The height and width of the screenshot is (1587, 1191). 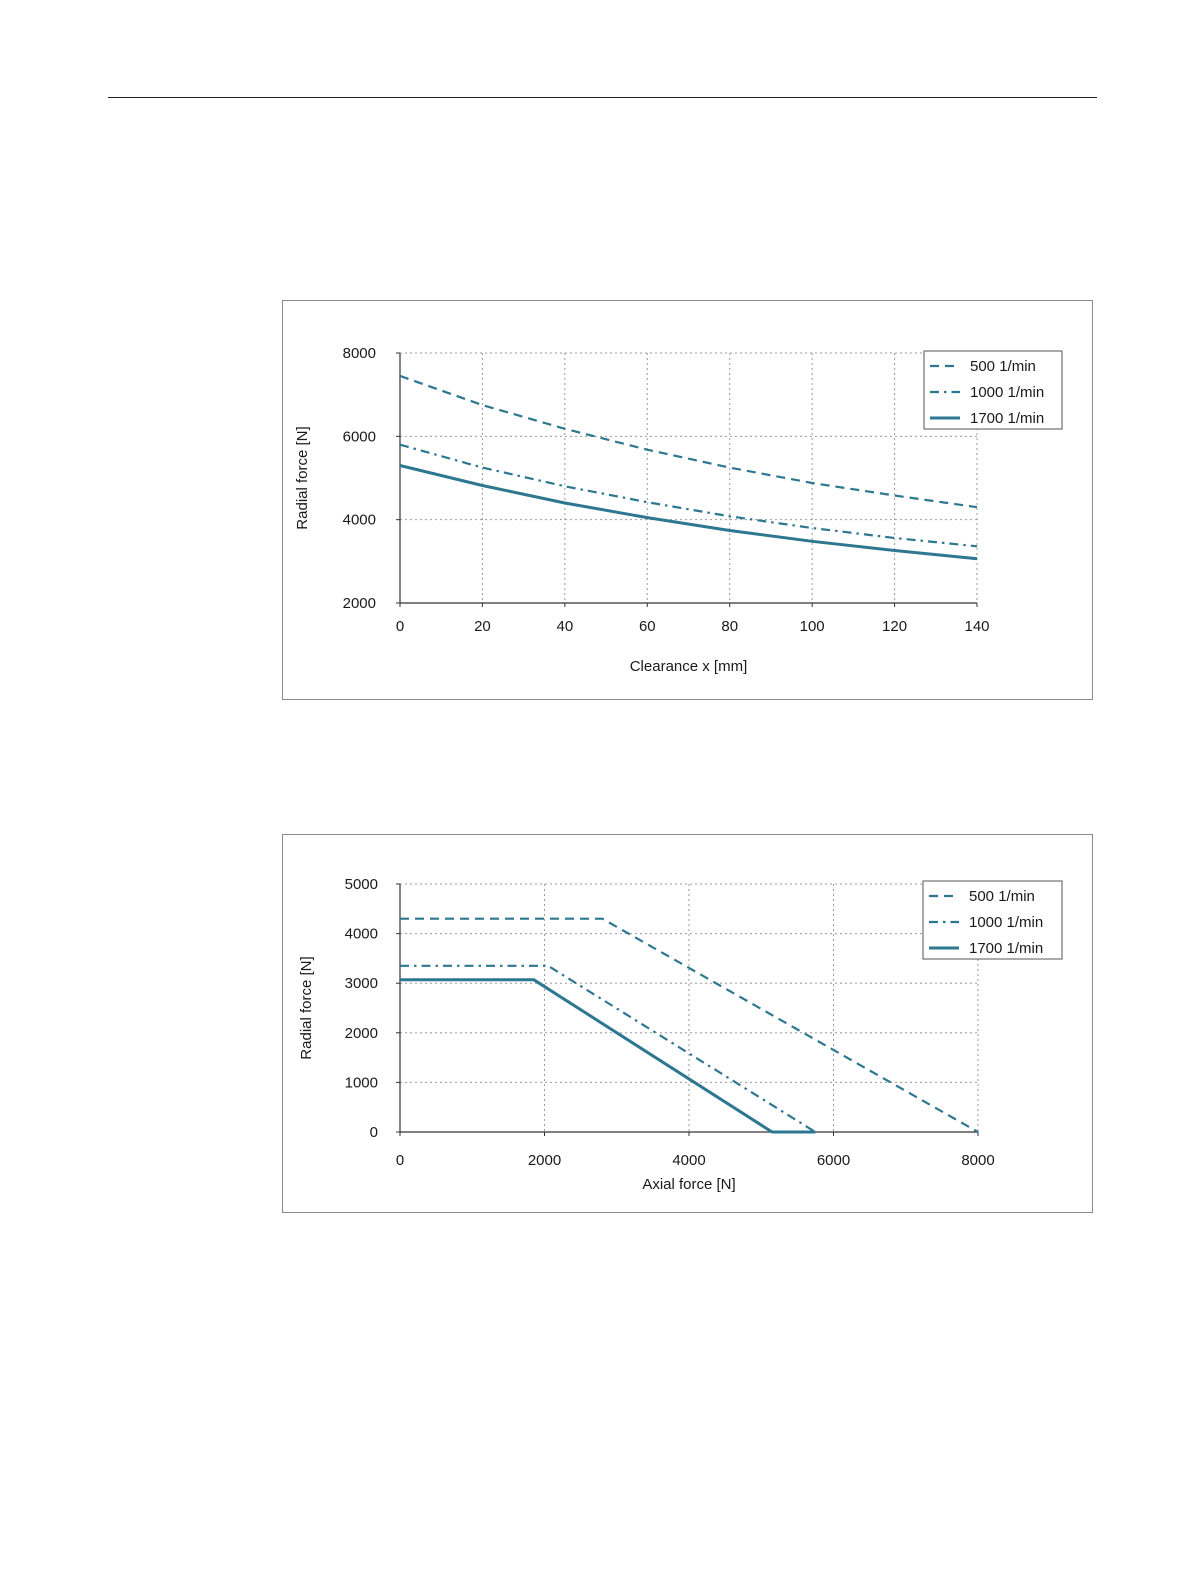 I want to click on x-tick-label: 6000, so click(x=833, y=1160).